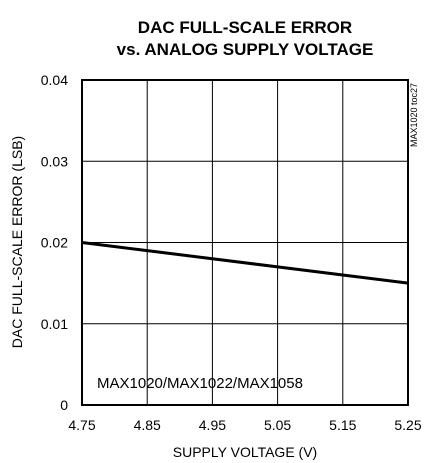  Describe the element at coordinates (64, 405) in the screenshot. I see `y-tick-label: 0` at that location.